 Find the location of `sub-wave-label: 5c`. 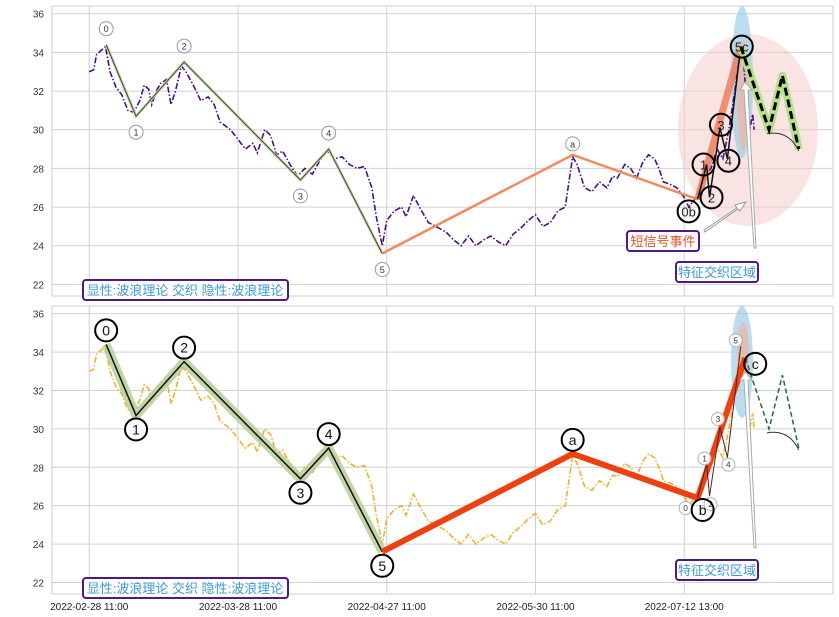

sub-wave-label: 5c is located at coordinates (742, 47).